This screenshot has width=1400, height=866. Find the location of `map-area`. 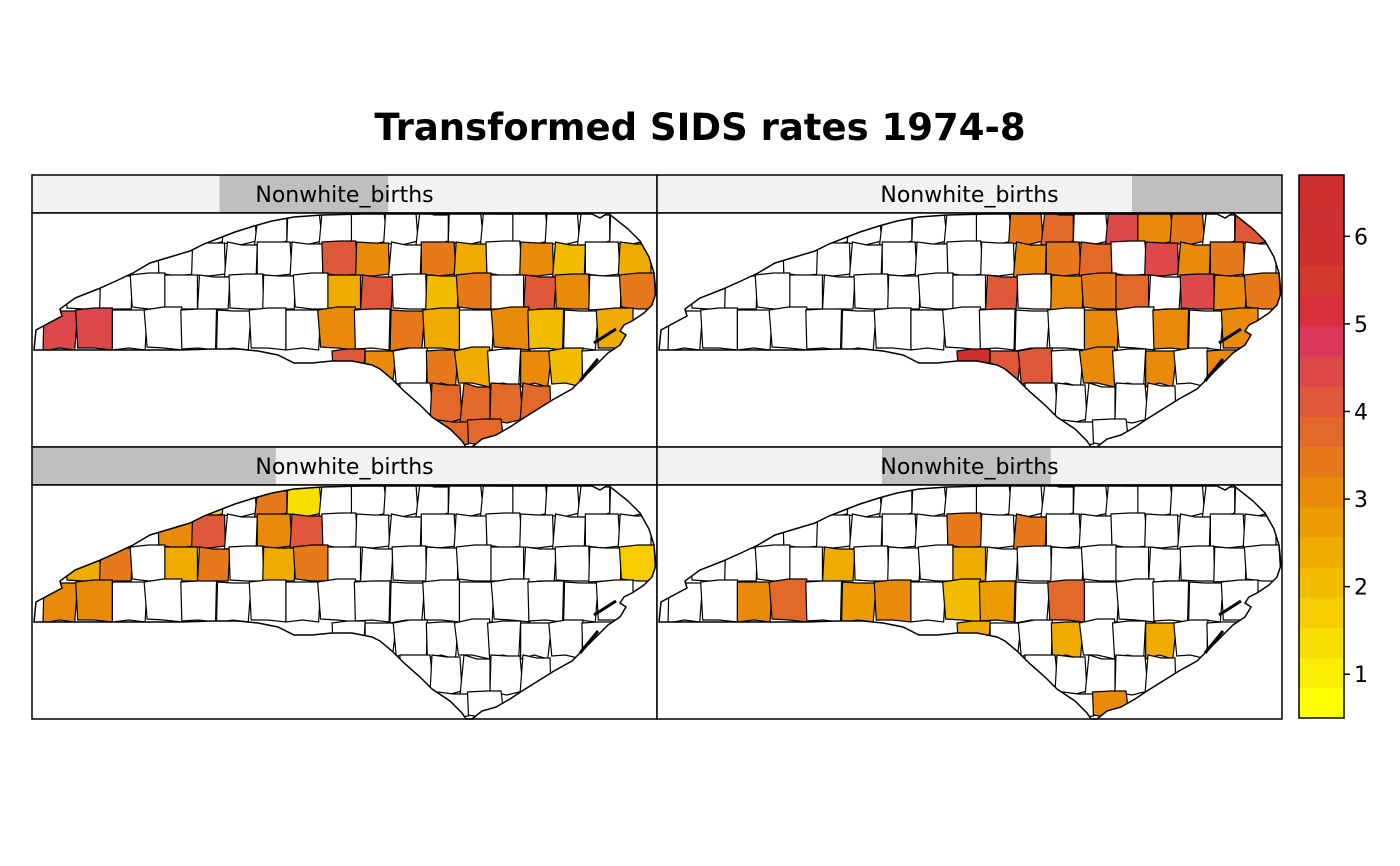

map-area is located at coordinates (344, 330).